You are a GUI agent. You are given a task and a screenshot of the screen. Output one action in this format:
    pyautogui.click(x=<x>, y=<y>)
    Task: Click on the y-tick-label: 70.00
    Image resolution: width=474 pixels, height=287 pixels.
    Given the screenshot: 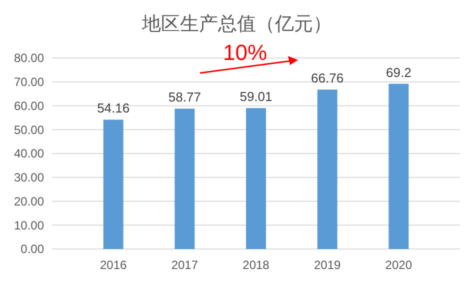 What is the action you would take?
    pyautogui.click(x=29, y=82)
    